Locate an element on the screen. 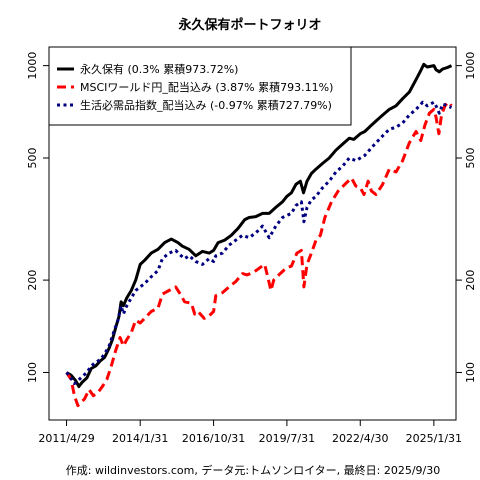  legend-label-2: MSCIワールド円_配当込み (3.87% 累積793.11%) is located at coordinates (206, 87).